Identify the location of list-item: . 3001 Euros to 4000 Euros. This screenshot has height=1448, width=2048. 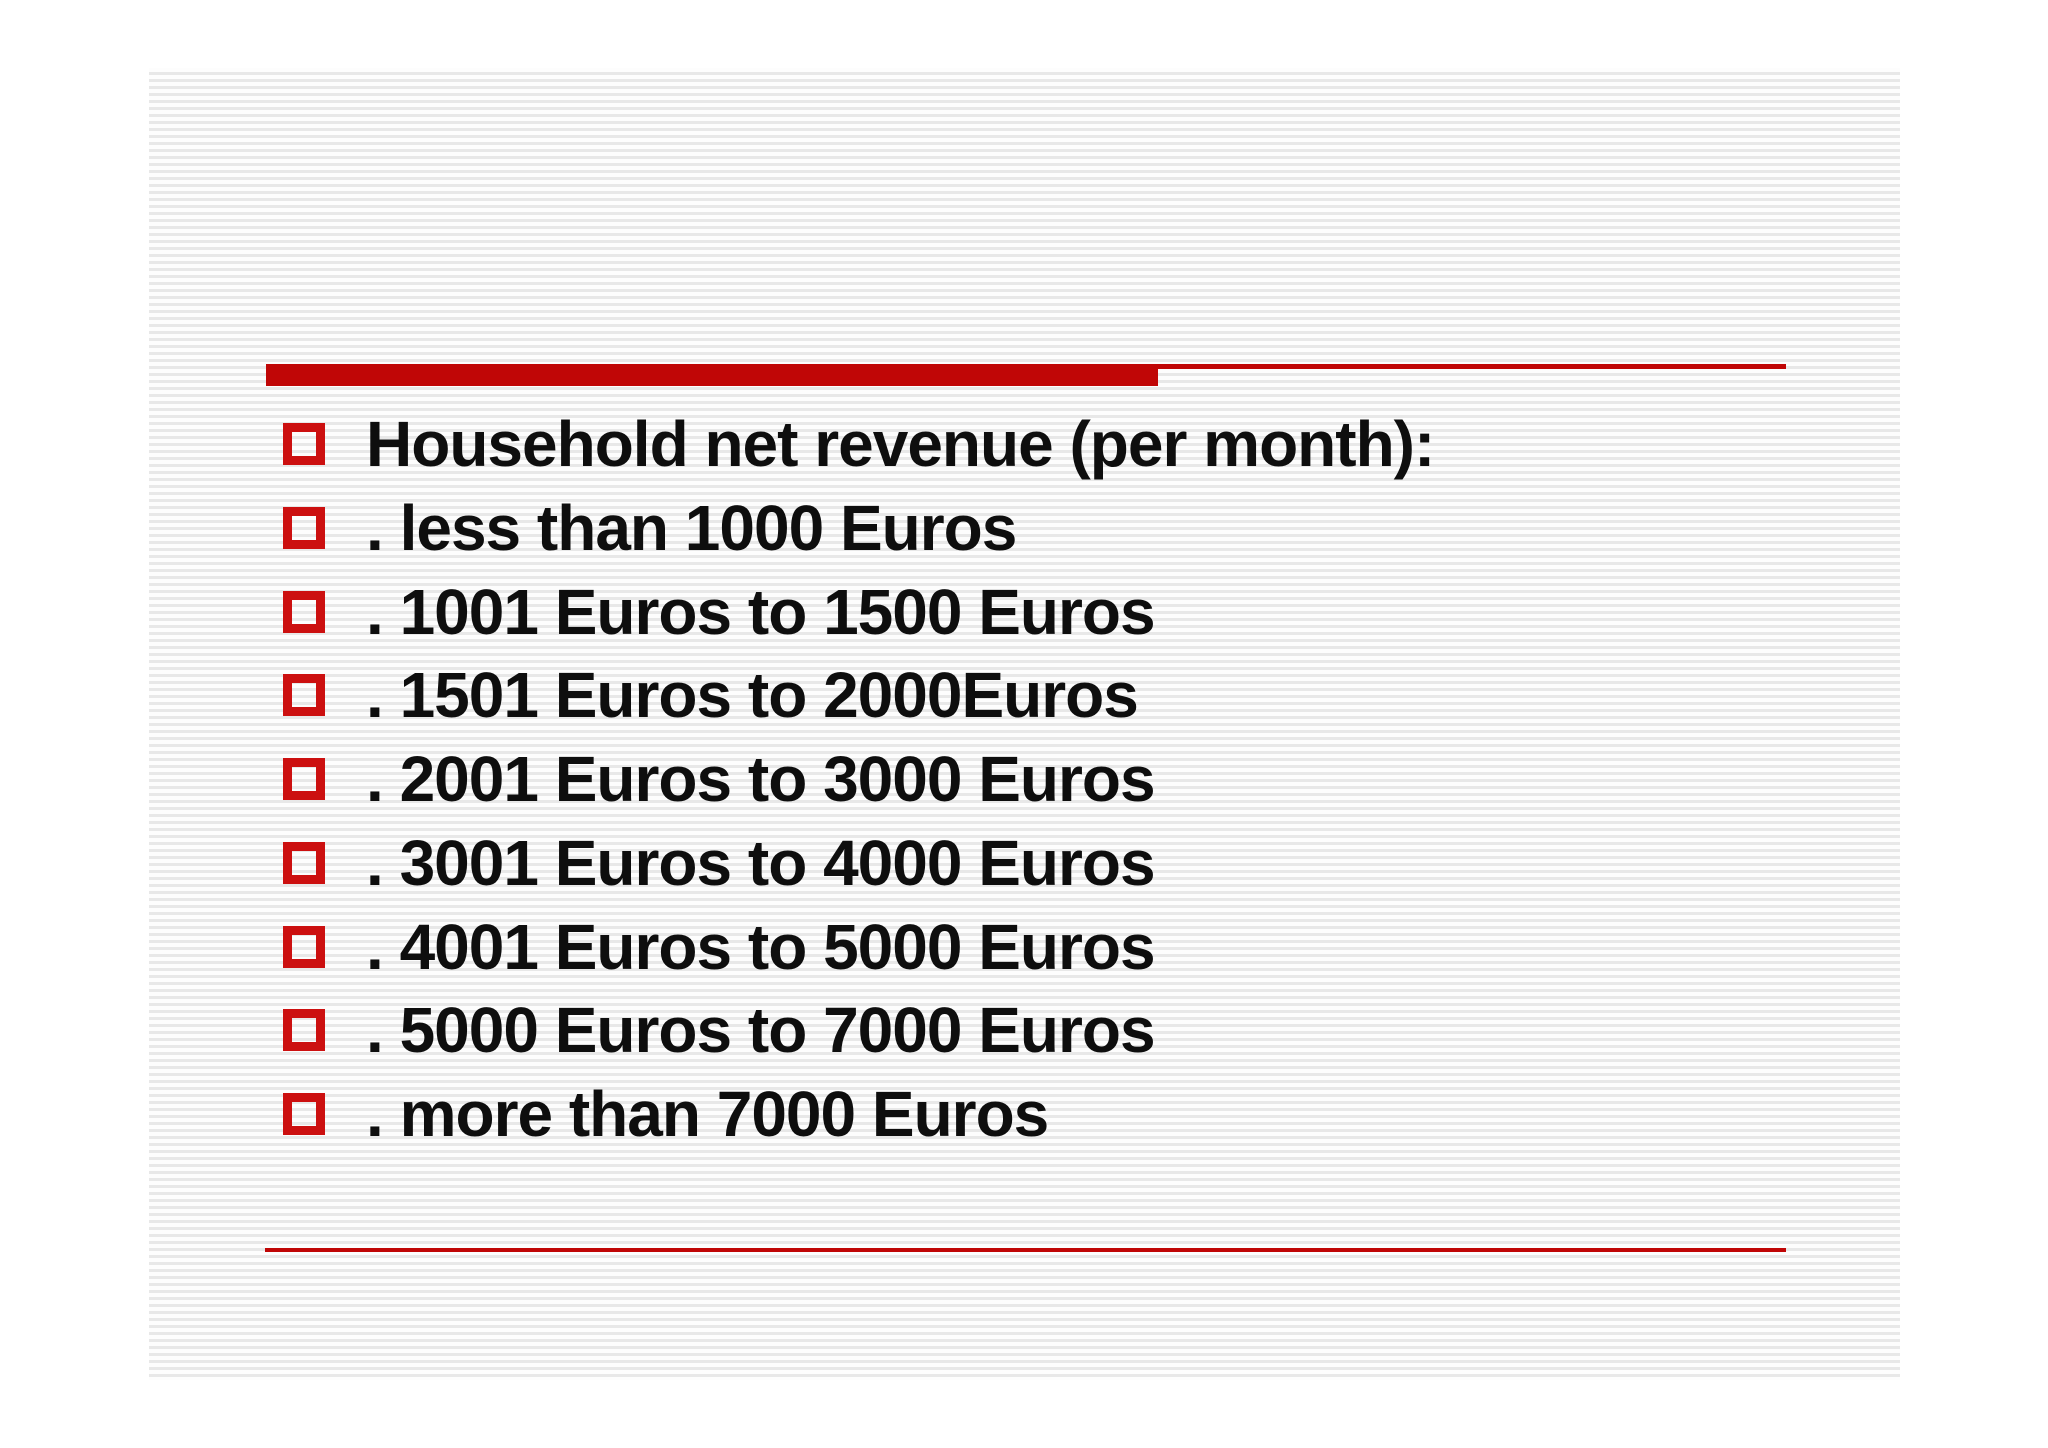
(719, 863).